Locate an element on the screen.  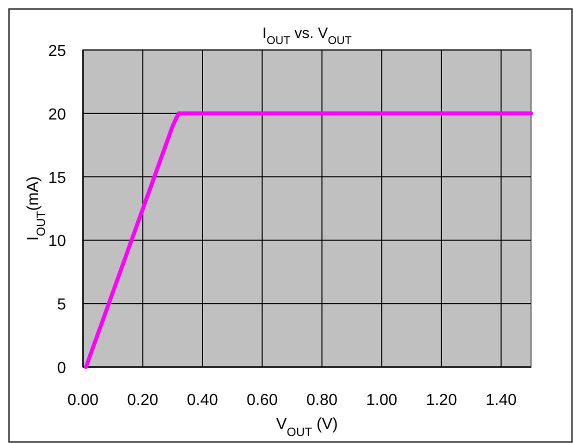
x-tick-label: 0.60 is located at coordinates (262, 400).